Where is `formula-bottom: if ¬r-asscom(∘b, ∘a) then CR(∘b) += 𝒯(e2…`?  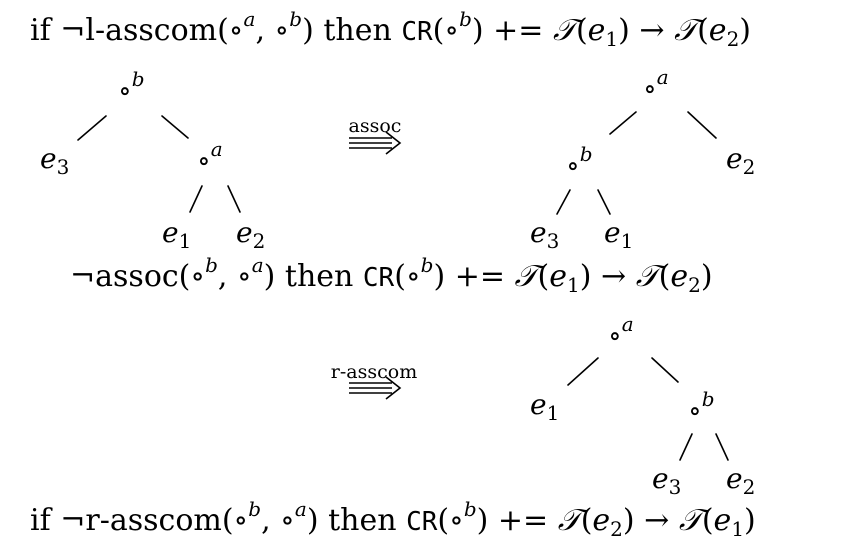
formula-bottom: if ¬r-asscom(∘b, ∘a) then CR(∘b) += 𝒯(e2… is located at coordinates (393, 519).